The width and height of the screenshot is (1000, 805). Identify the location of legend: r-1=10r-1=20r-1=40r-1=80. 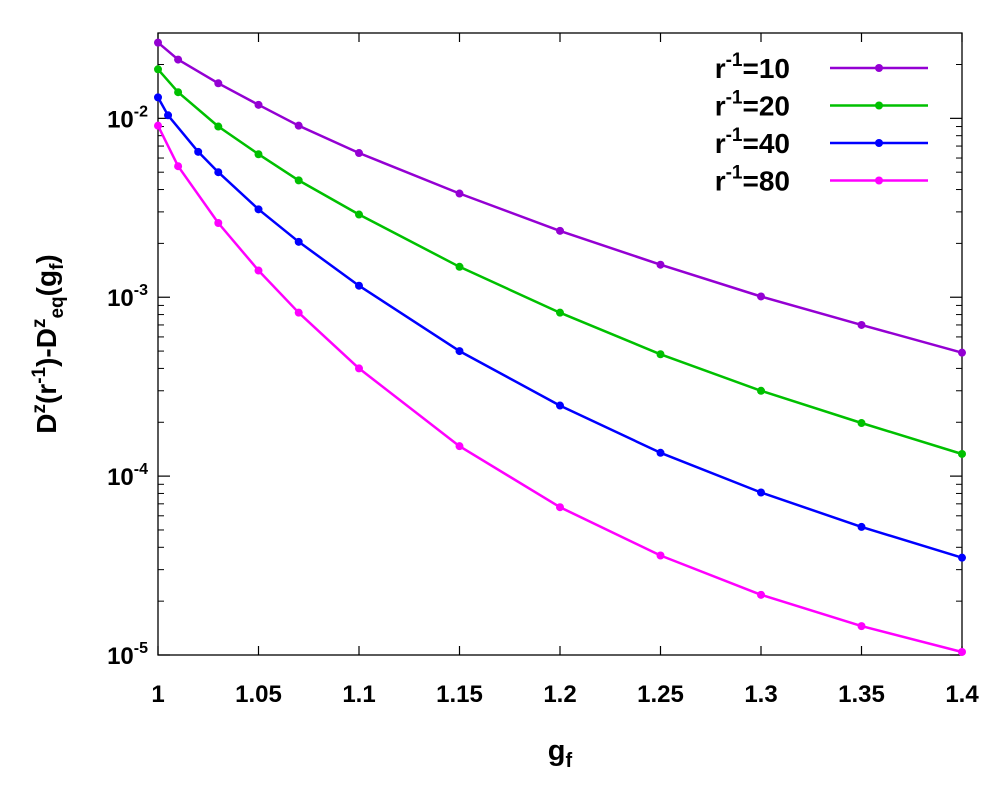
(821, 123).